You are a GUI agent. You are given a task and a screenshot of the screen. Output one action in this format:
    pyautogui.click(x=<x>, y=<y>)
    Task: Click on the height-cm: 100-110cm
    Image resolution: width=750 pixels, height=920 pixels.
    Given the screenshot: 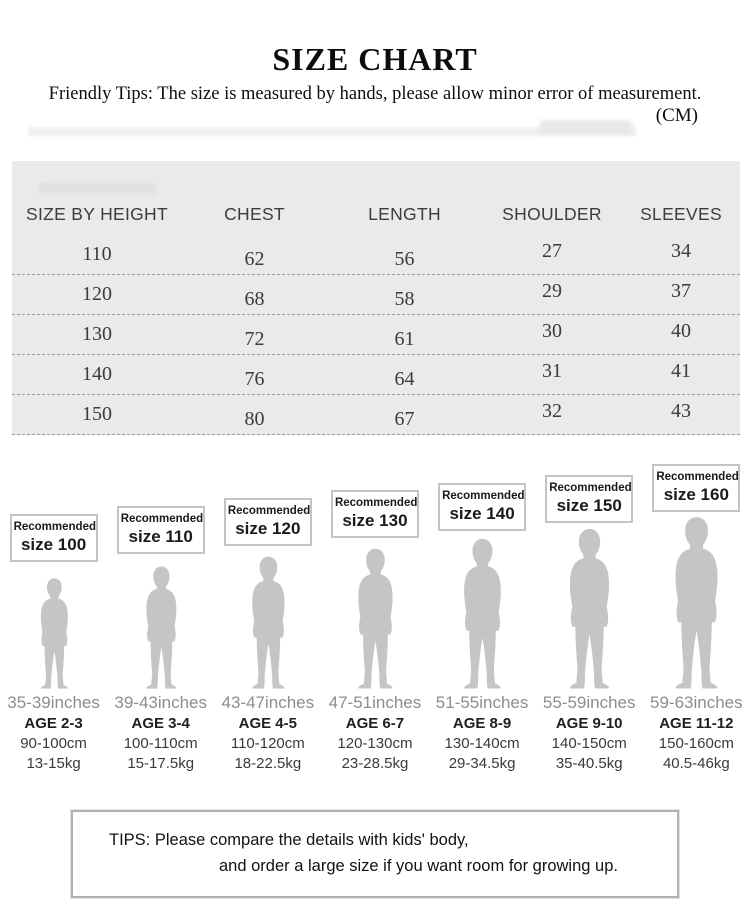 What is the action you would take?
    pyautogui.click(x=160, y=743)
    